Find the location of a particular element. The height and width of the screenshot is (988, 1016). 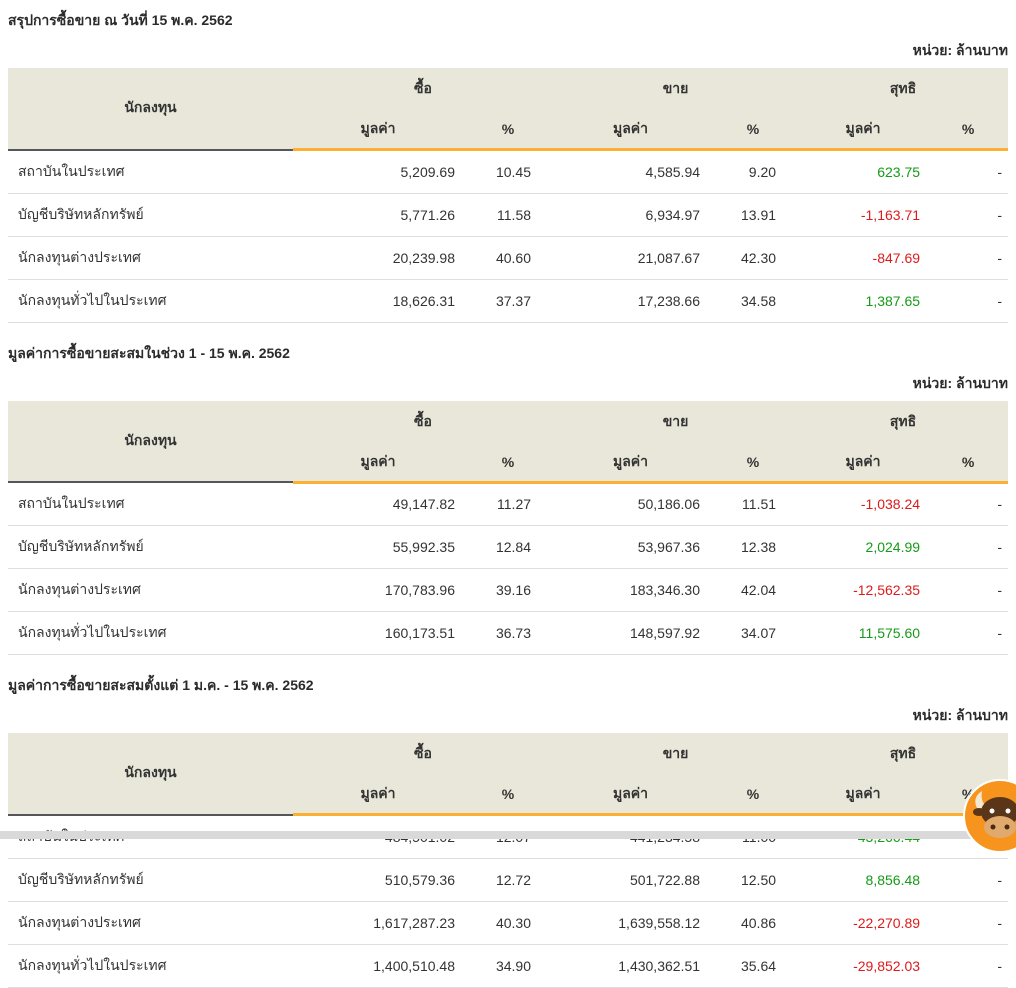

col-header-investor: นักลงทุน is located at coordinates (150, 441).